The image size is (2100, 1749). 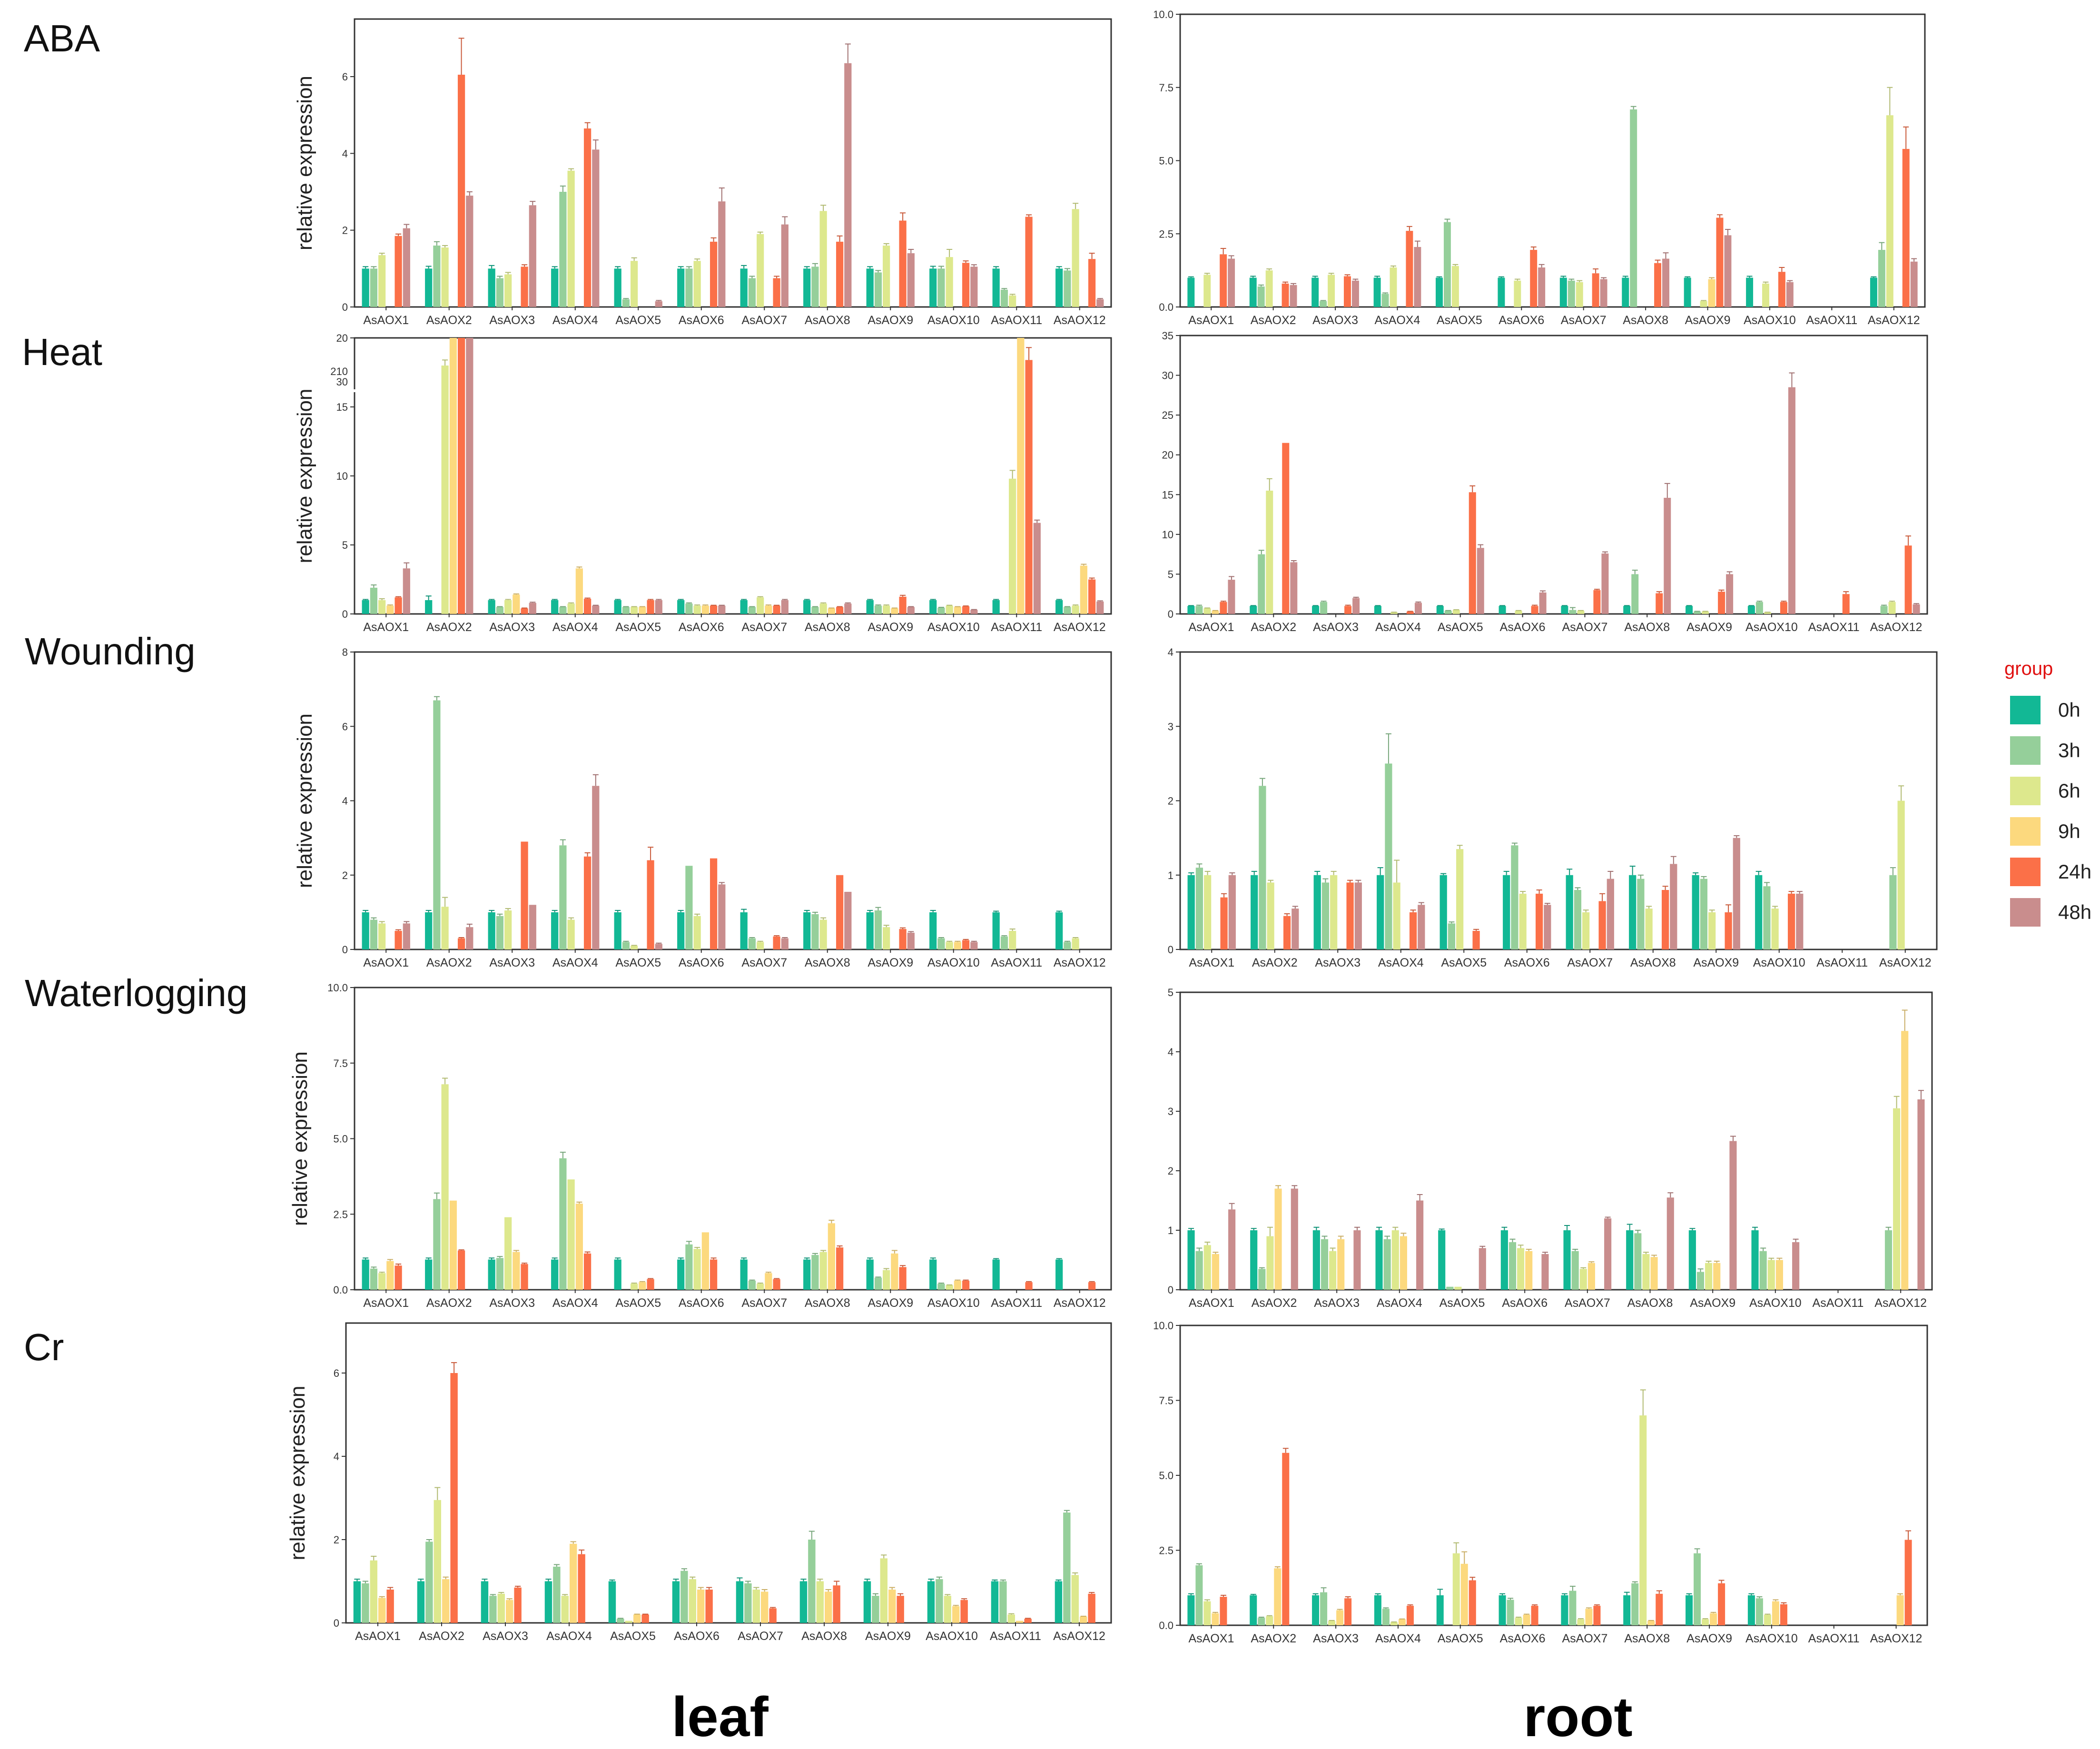 What do you see at coordinates (1348, 1611) in the screenshot?
I see `bar-asaox3-24h` at bounding box center [1348, 1611].